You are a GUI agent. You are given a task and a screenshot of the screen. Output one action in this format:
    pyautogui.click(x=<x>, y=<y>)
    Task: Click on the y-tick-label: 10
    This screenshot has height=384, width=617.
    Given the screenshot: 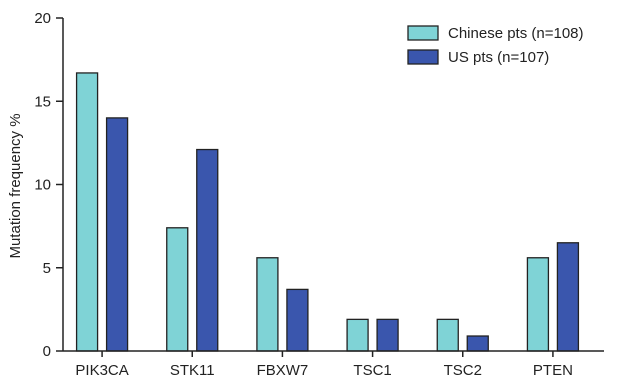 What is the action you would take?
    pyautogui.click(x=42, y=185)
    